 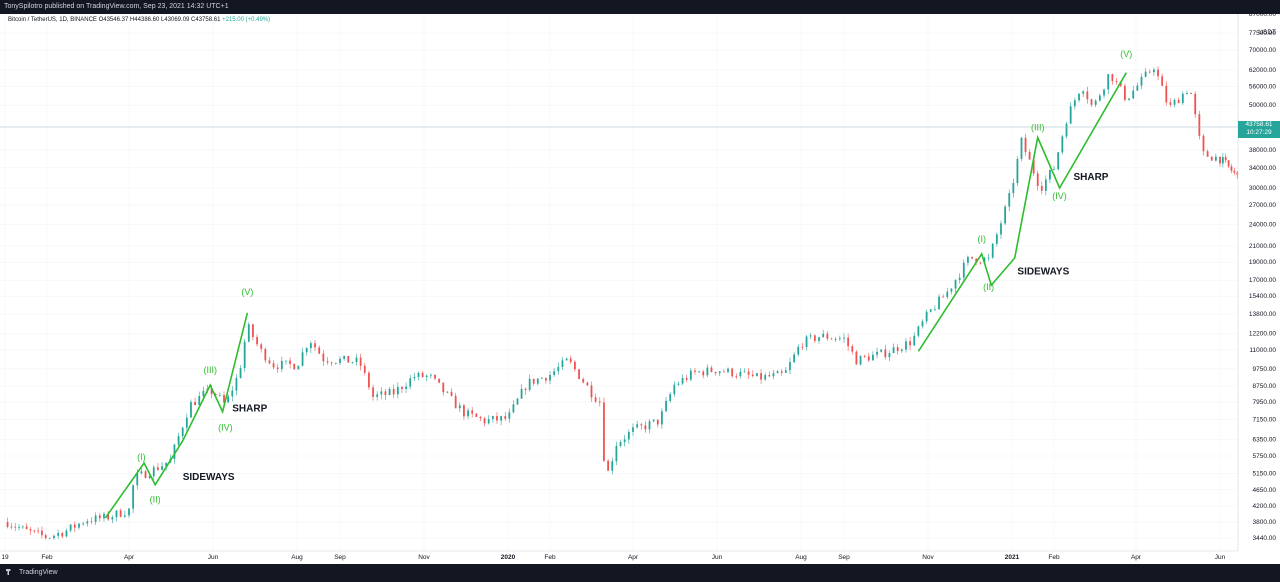 I want to click on price-tick-label: 15400.00, so click(x=1262, y=296).